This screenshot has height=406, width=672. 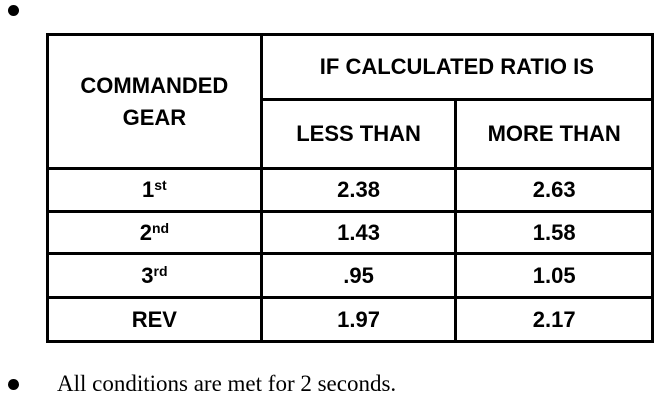 What do you see at coordinates (358, 319) in the screenshot?
I see `less-than-cell: 1.97` at bounding box center [358, 319].